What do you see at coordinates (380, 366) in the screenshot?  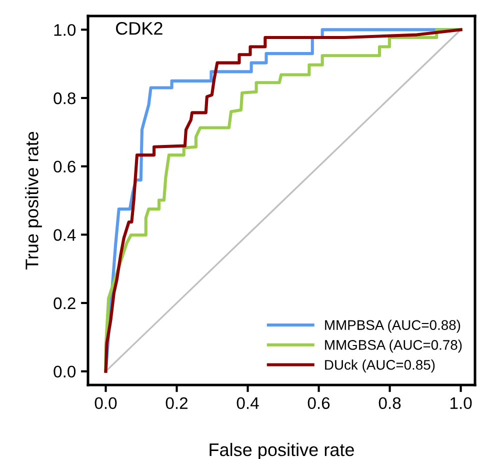 I see `legend-label: DUck (AUC=0.85)` at bounding box center [380, 366].